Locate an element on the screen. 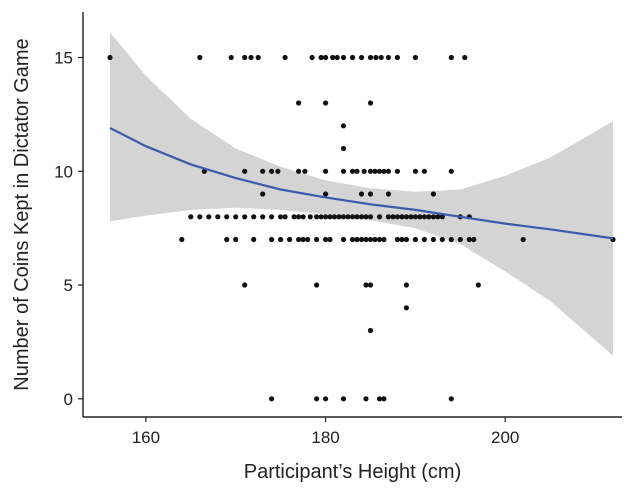 This screenshot has height=489, width=634. y-axis-title: Number of Coins Kept in Dictator Game is located at coordinates (22, 214).